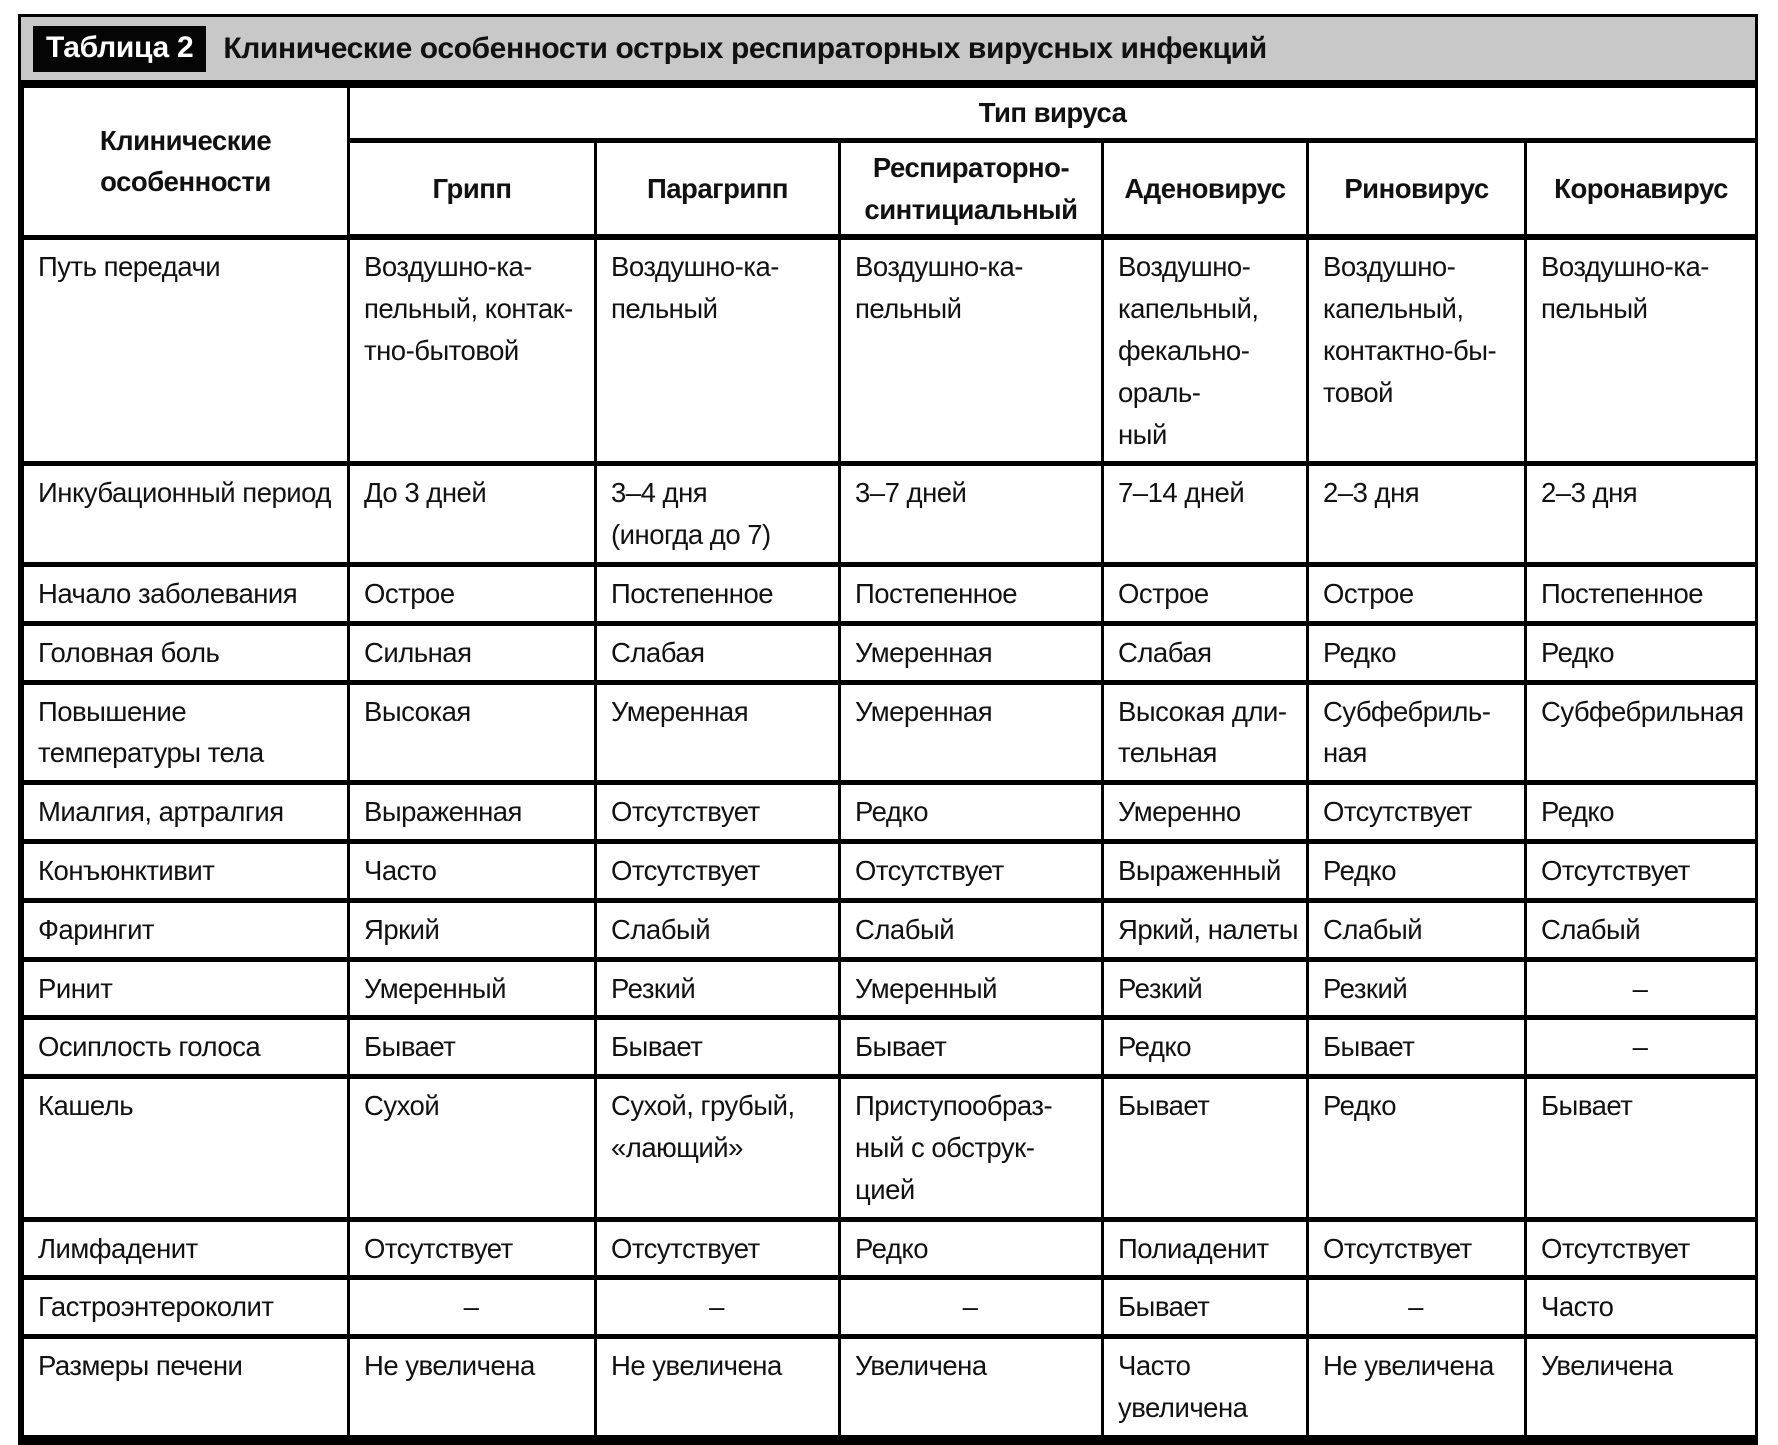  What do you see at coordinates (1205, 514) in the screenshot?
I see `cell: 7–14 дней` at bounding box center [1205, 514].